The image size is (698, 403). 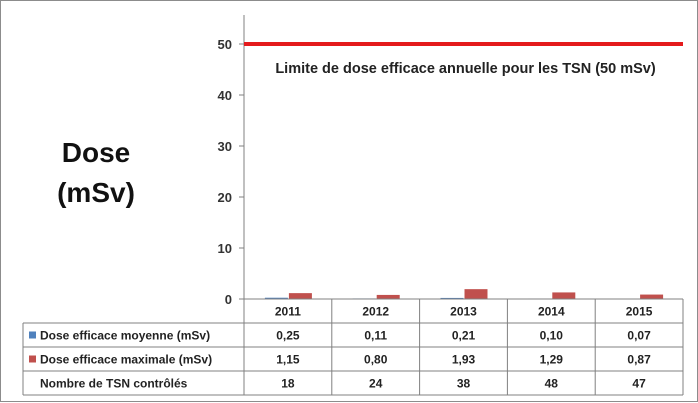 I want to click on x-tick-label-2013: 2013, so click(x=463, y=312).